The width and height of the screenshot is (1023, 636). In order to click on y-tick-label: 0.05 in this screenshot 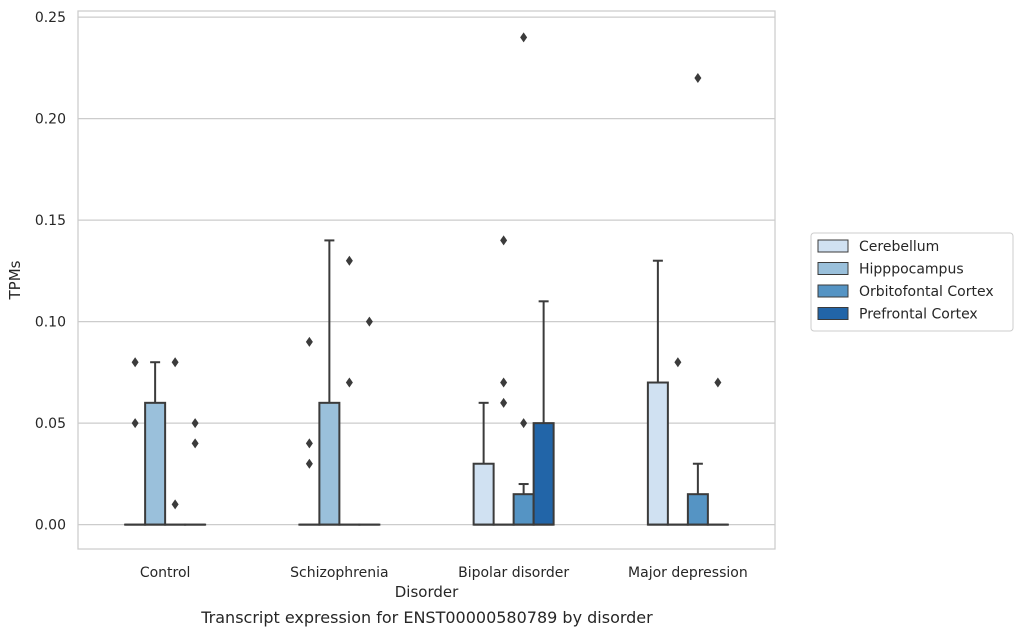, I will do `click(50, 424)`.